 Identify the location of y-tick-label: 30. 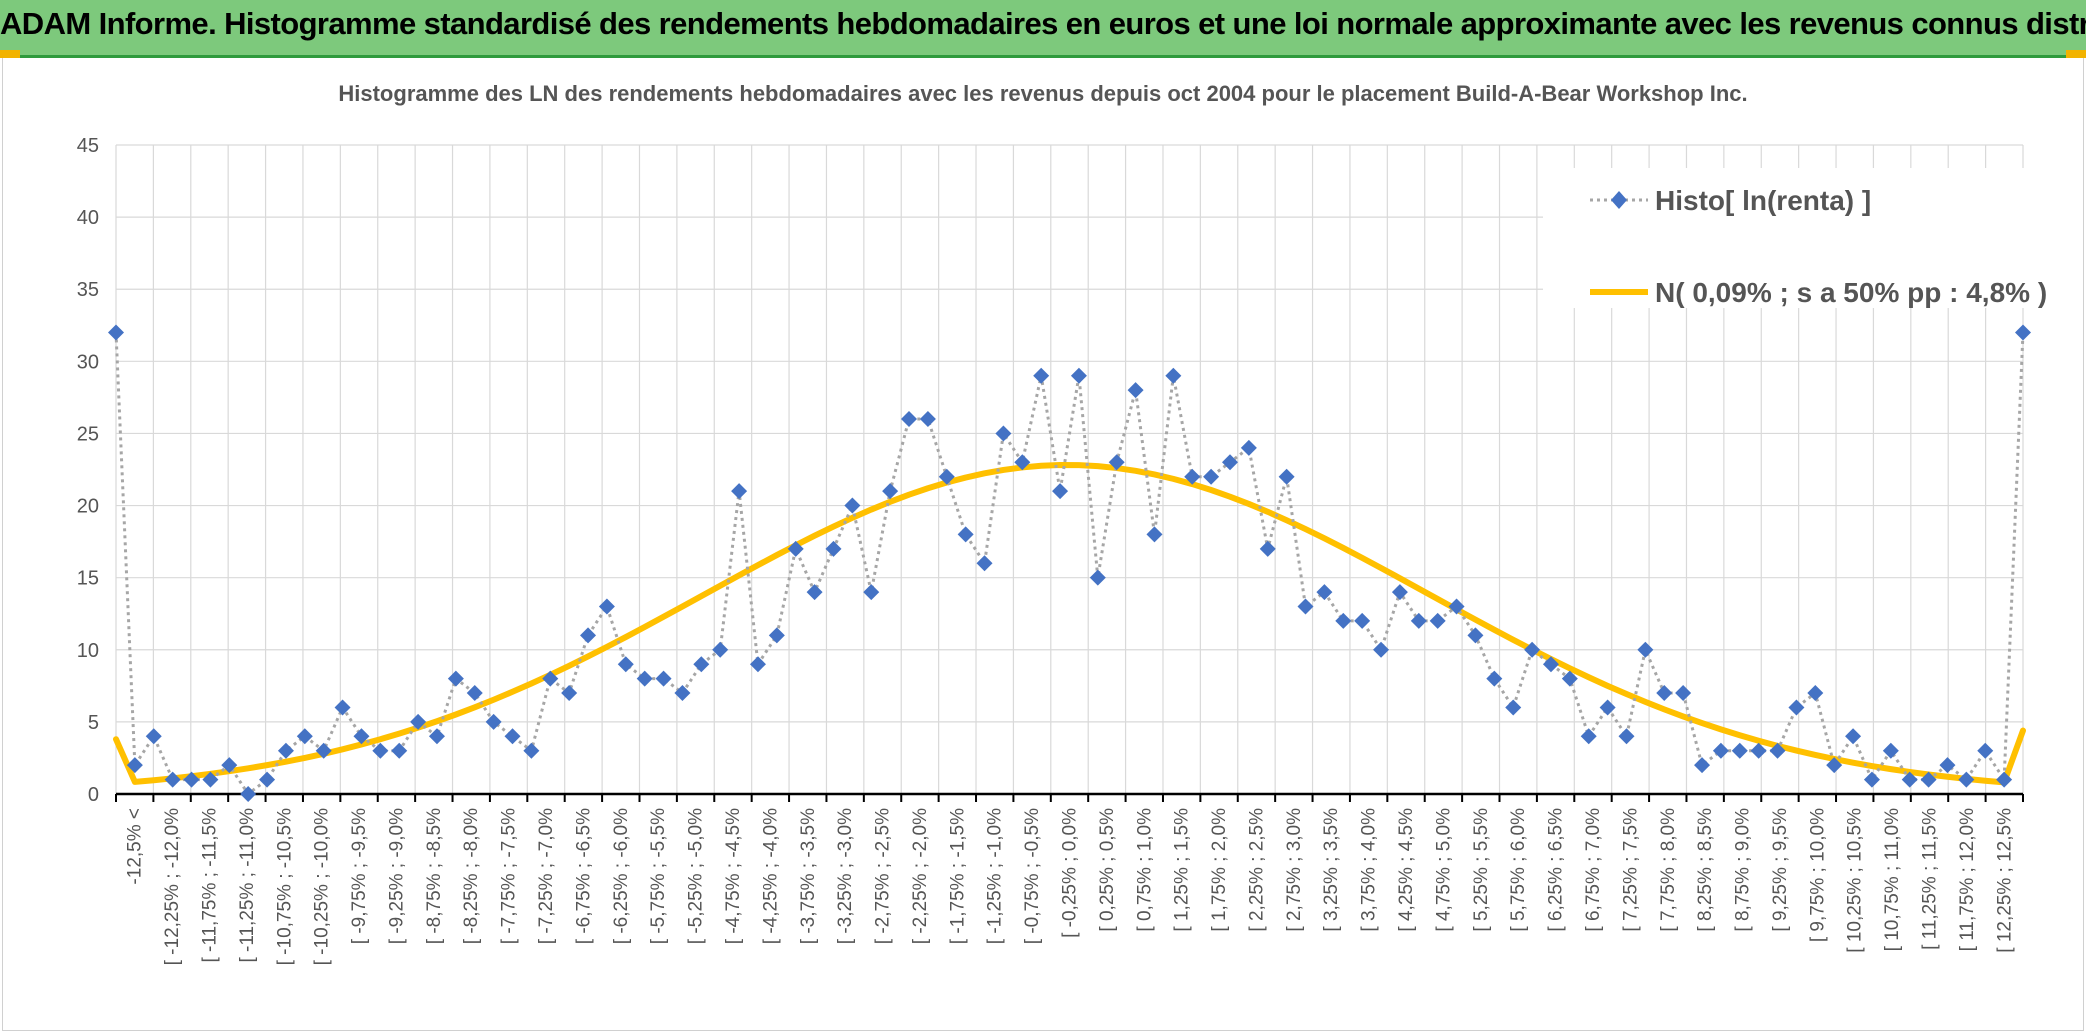
(88, 362).